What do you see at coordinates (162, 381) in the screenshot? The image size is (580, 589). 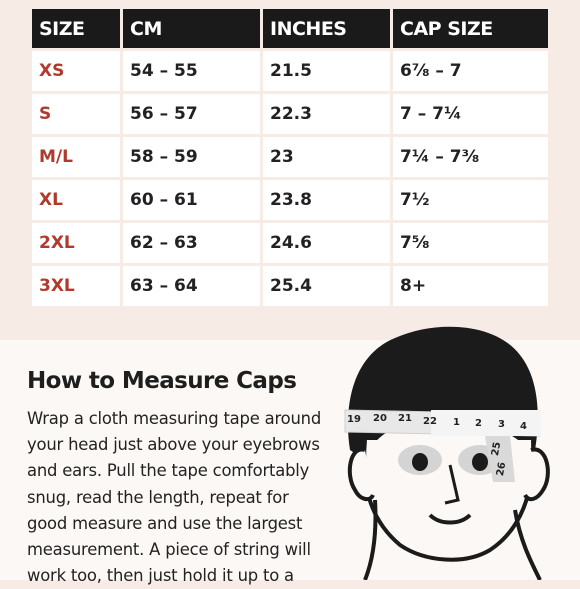 I see `measure-heading: How to Measure Caps` at bounding box center [162, 381].